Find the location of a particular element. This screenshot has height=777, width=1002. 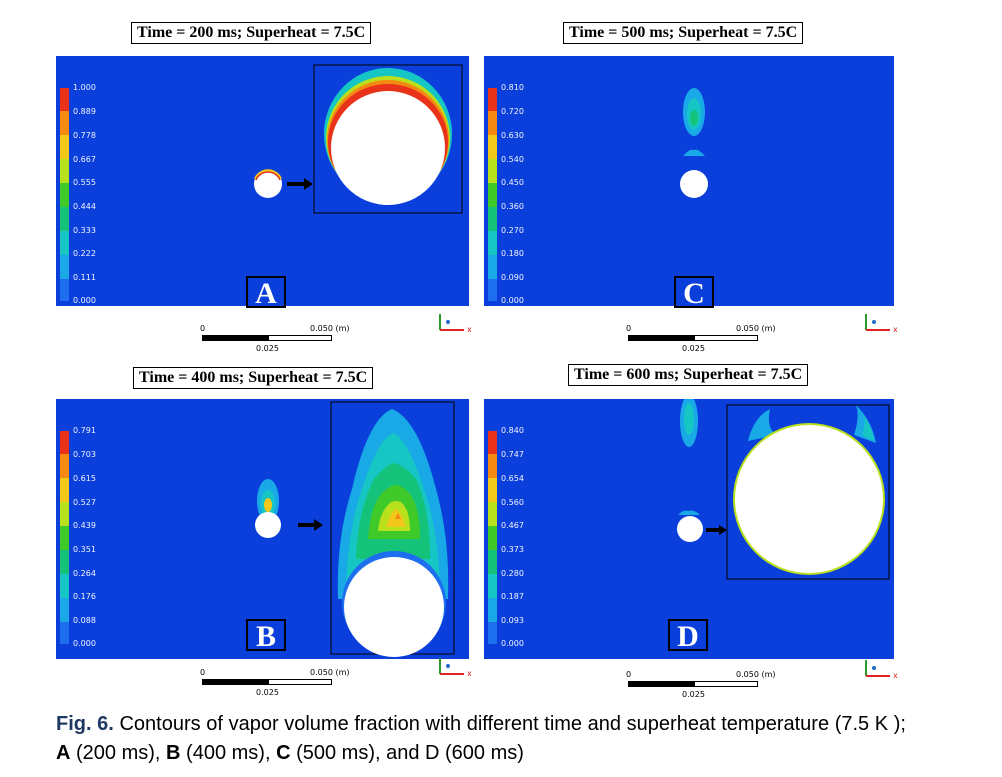

legend-label: 0.720 is located at coordinates (512, 111).